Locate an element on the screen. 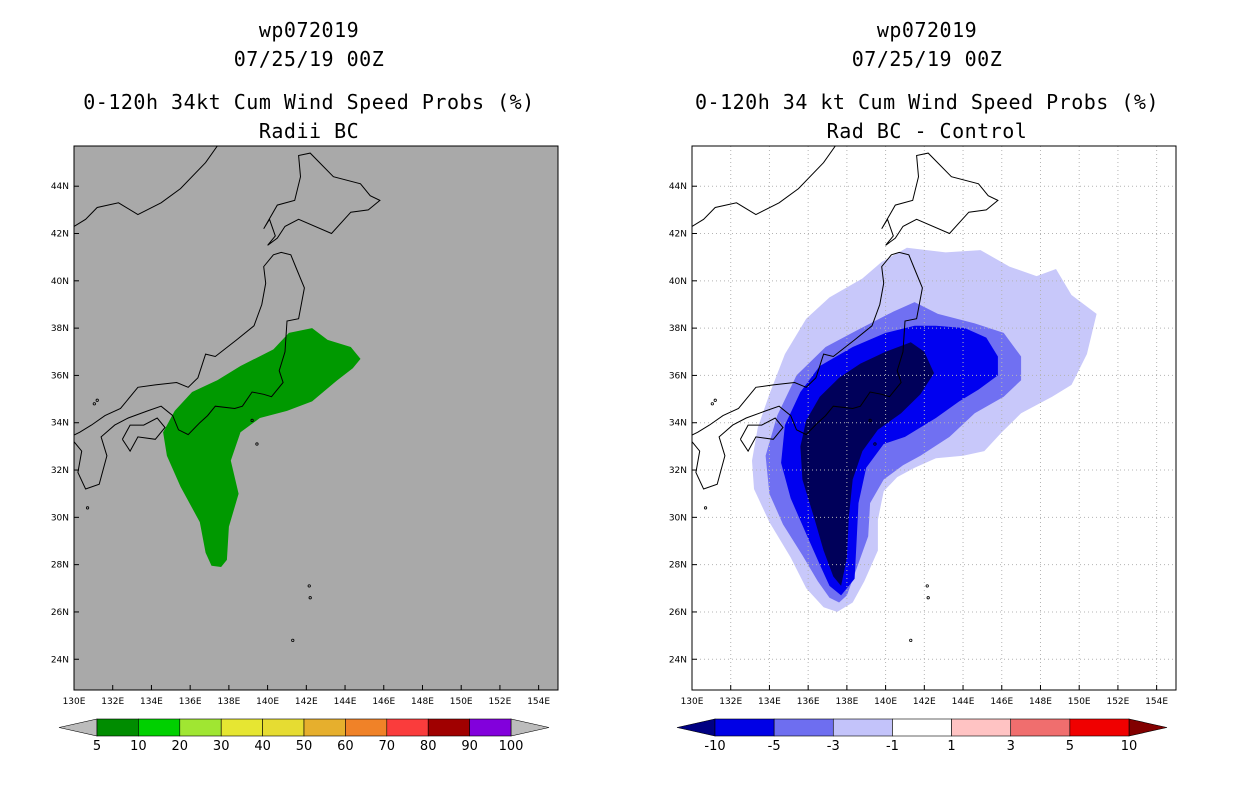  colorbar-label: 90 is located at coordinates (469, 746).